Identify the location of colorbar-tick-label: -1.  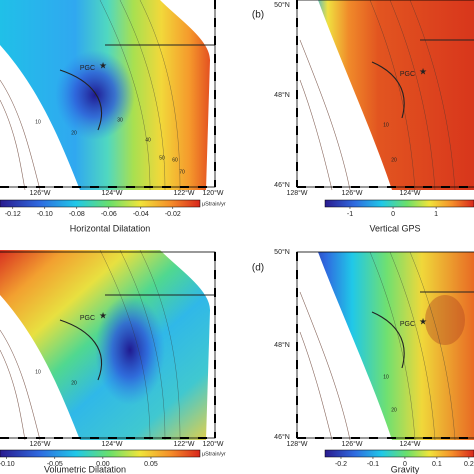
(350, 214).